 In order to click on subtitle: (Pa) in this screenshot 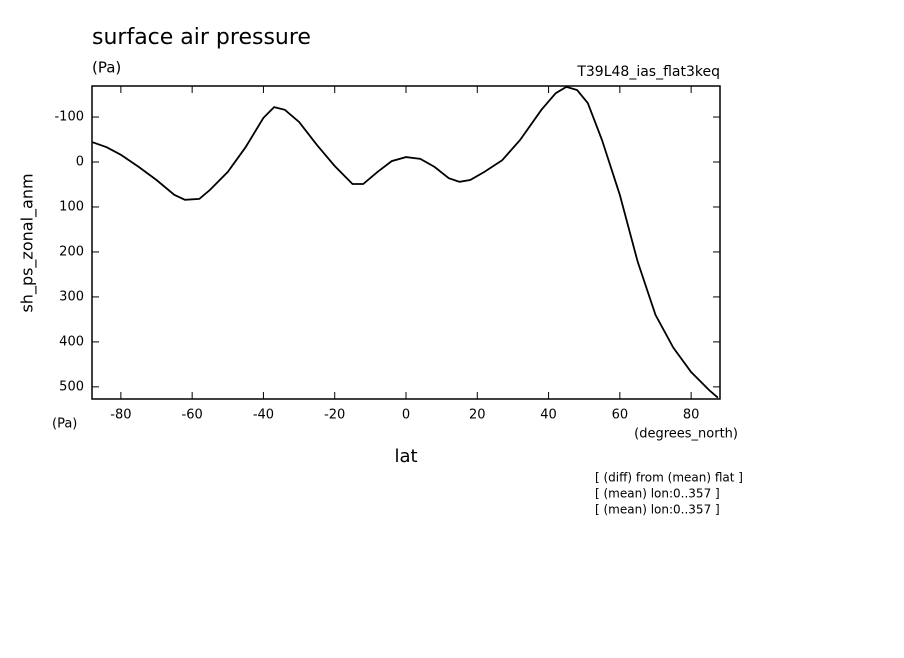, I will do `click(106, 68)`.